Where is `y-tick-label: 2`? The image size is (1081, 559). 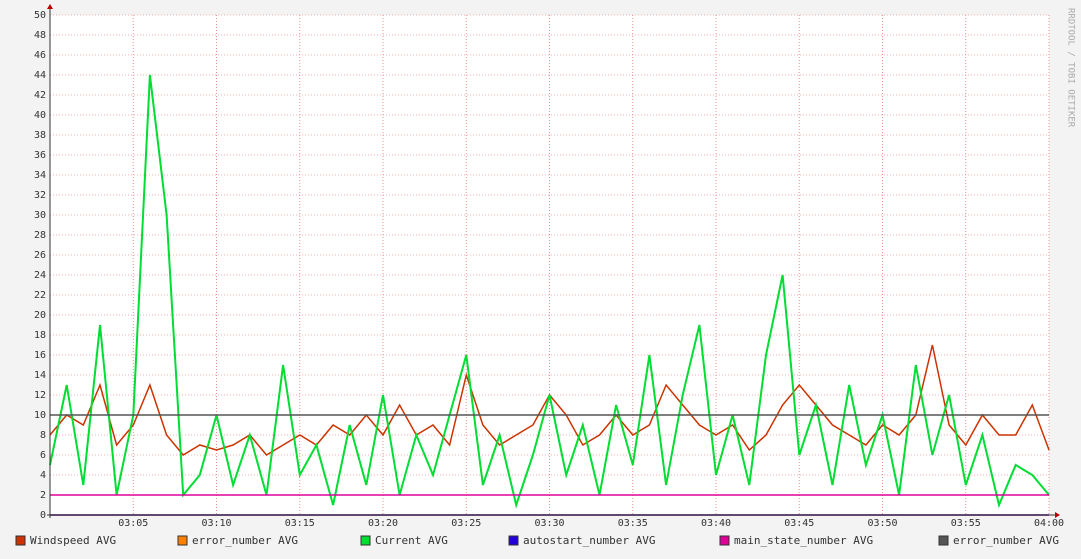
y-tick-label: 2 is located at coordinates (43, 495).